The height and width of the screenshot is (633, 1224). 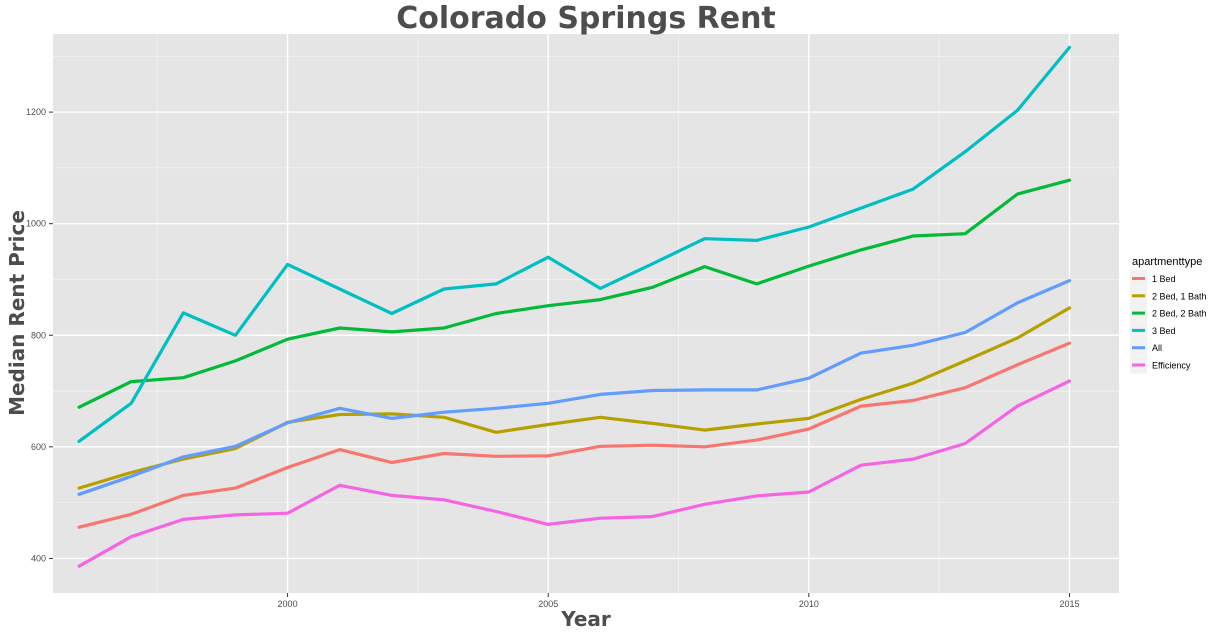 What do you see at coordinates (17, 313) in the screenshot?
I see `y-axis-title: Median Rent Price` at bounding box center [17, 313].